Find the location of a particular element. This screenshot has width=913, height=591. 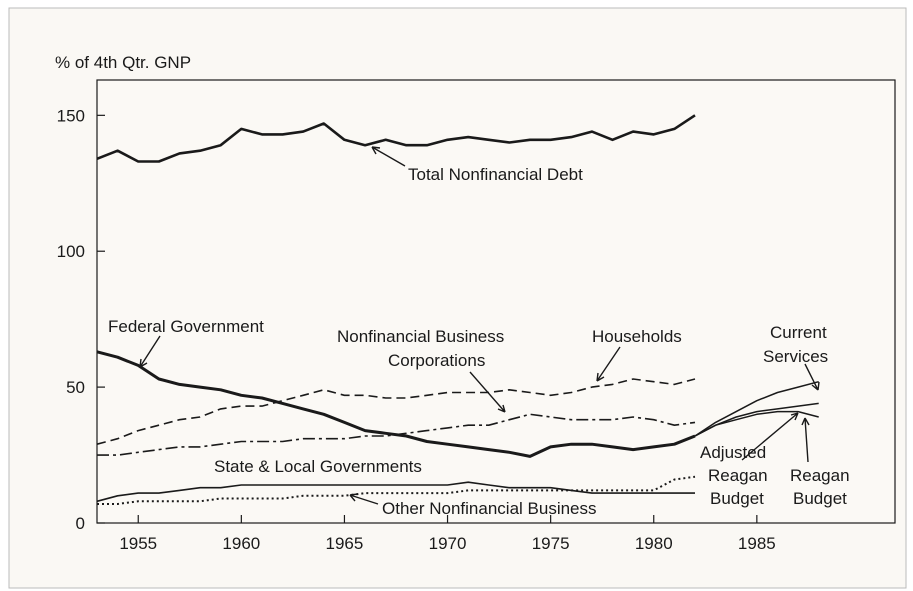

x-tick-label: 1965 is located at coordinates (345, 543).